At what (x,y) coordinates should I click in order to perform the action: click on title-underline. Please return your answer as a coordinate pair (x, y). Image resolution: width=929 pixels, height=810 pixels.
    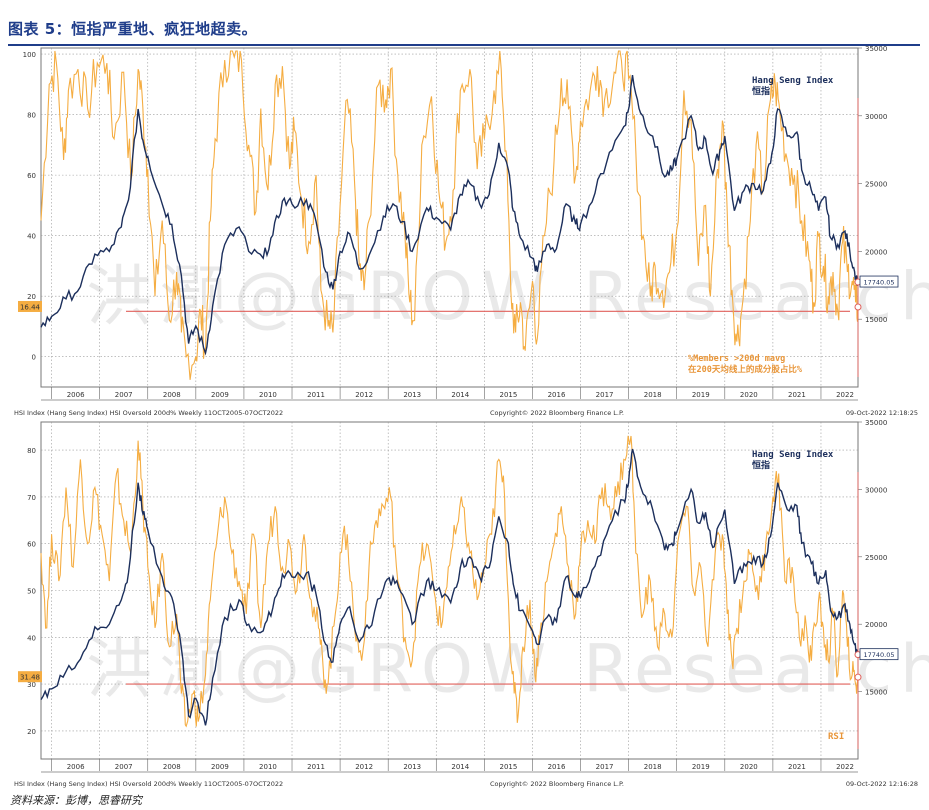
    Looking at the image, I should click on (464, 45).